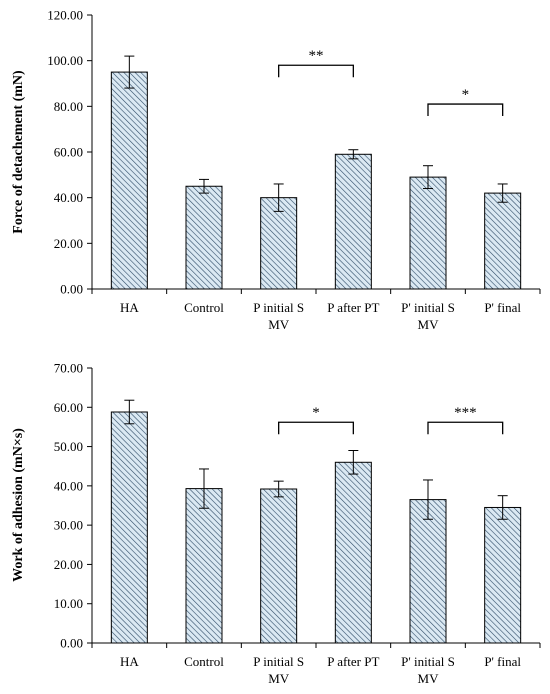 The image size is (550, 694). What do you see at coordinates (465, 413) in the screenshot?
I see `significance-label: ***` at bounding box center [465, 413].